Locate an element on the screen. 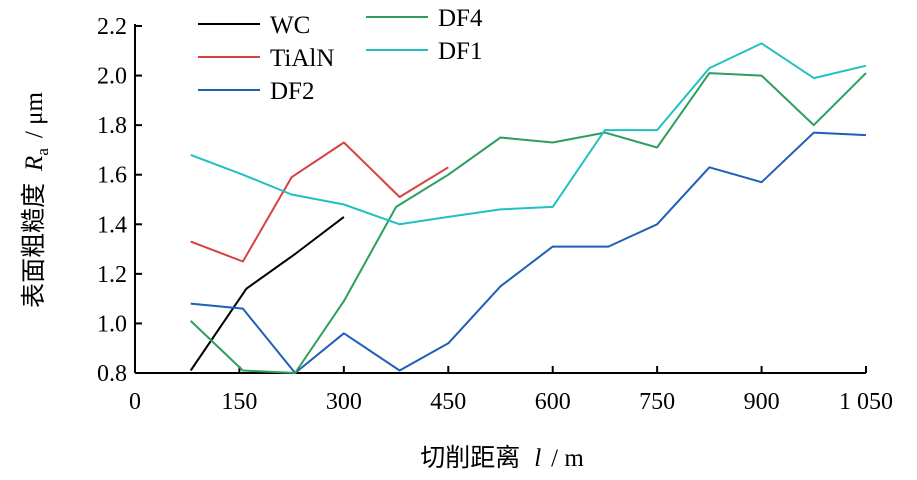 The image size is (917, 480). x-tick-label: 0 is located at coordinates (135, 402).